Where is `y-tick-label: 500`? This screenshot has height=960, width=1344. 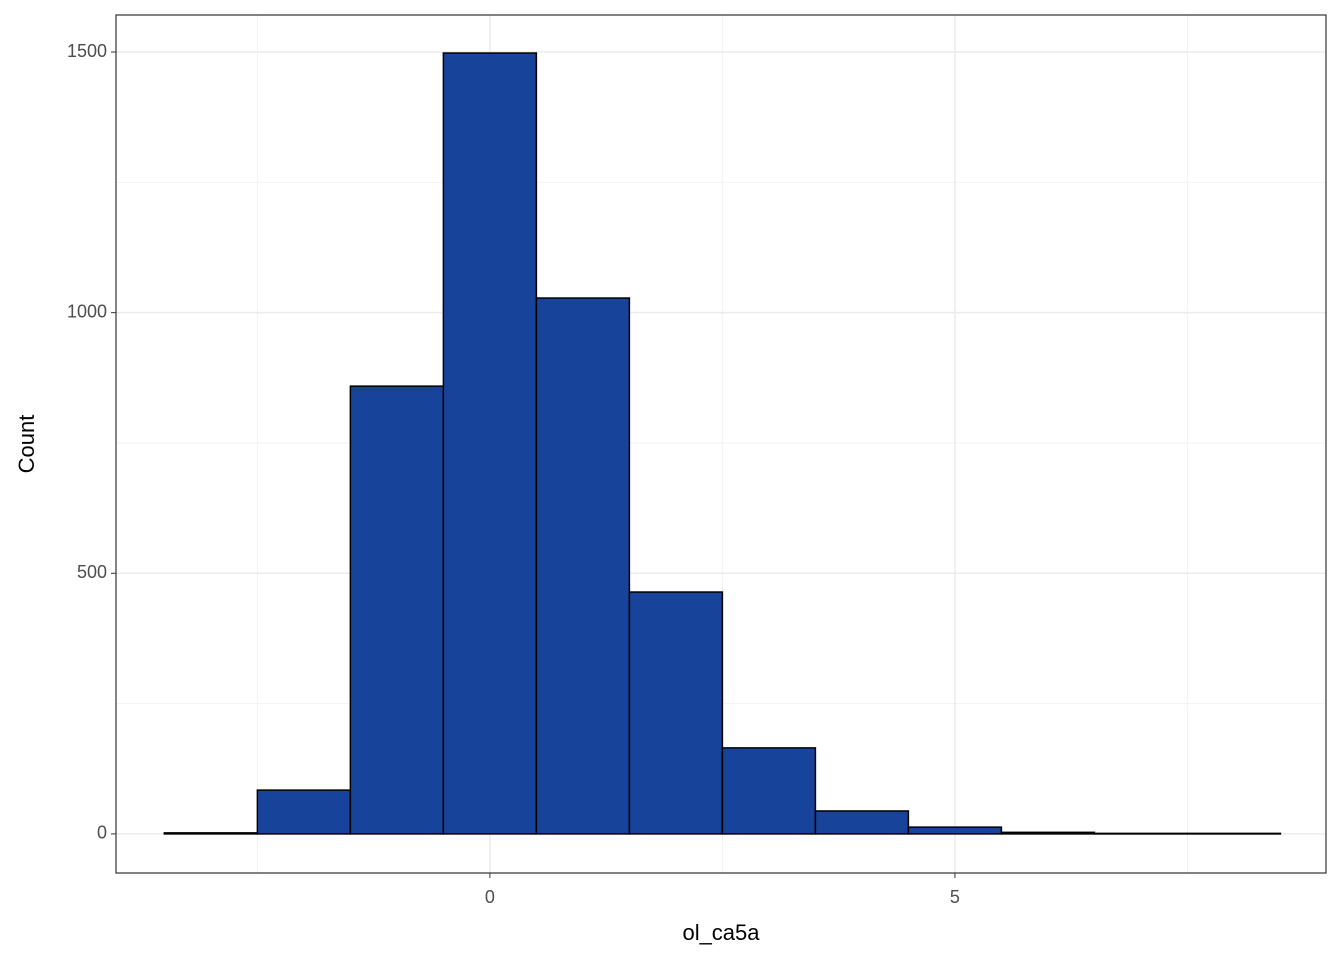 y-tick-label: 500 is located at coordinates (92, 572).